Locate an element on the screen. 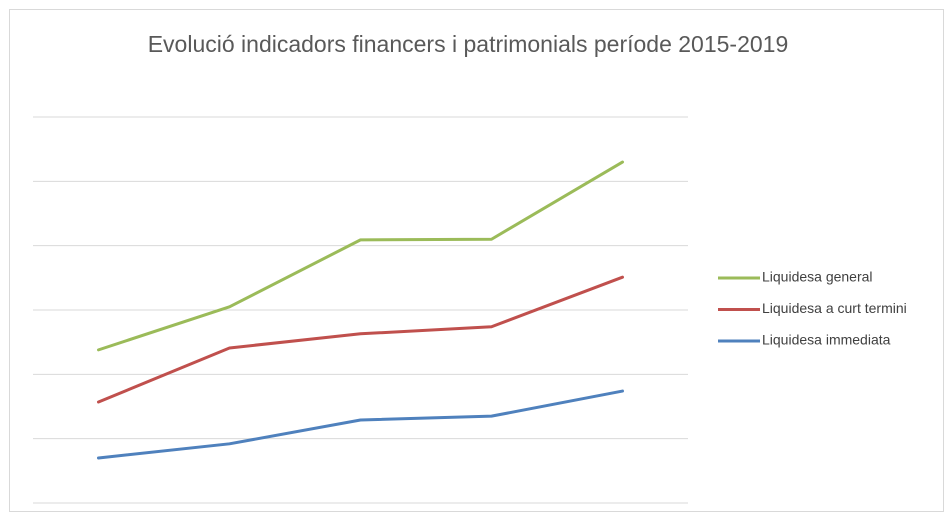 This screenshot has width=952, height=521. legend-label: Liquidesa a curt termini is located at coordinates (834, 308).